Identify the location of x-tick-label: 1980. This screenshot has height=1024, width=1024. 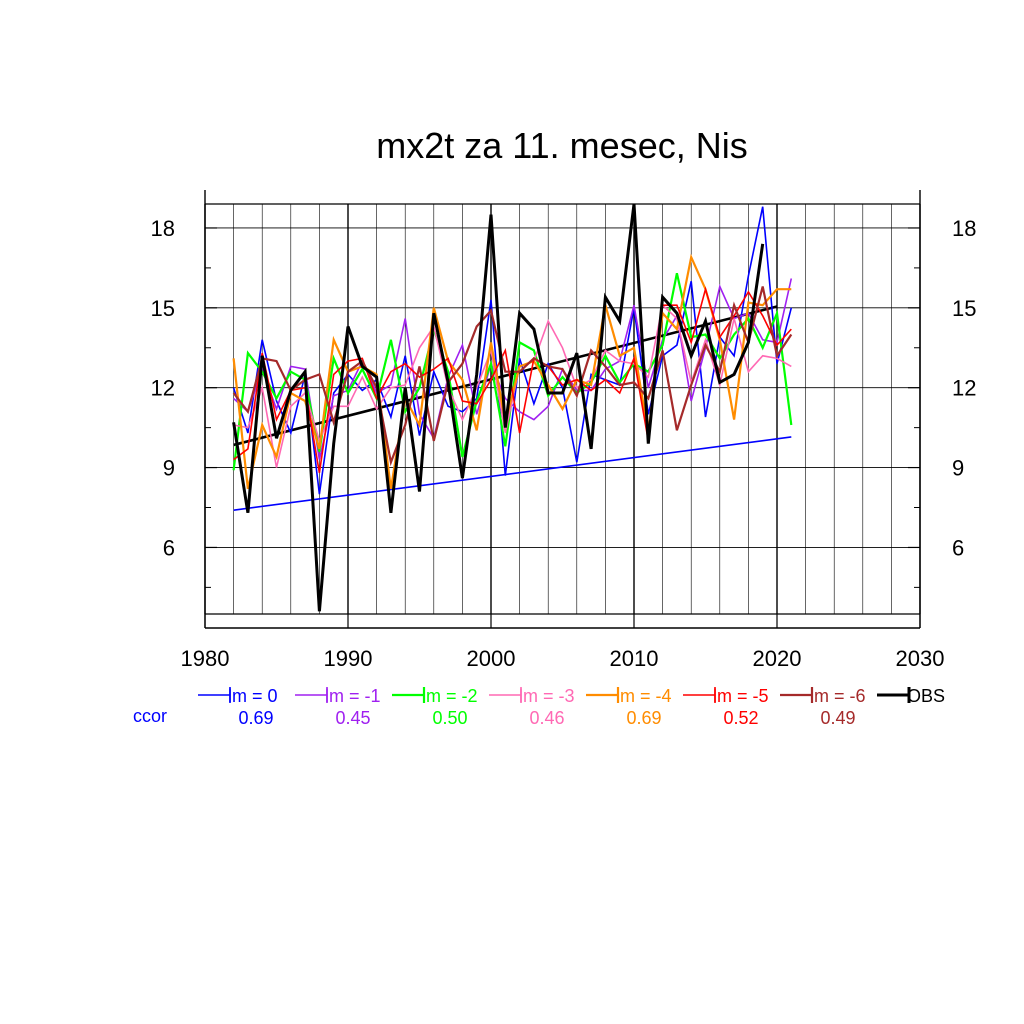
(205, 658).